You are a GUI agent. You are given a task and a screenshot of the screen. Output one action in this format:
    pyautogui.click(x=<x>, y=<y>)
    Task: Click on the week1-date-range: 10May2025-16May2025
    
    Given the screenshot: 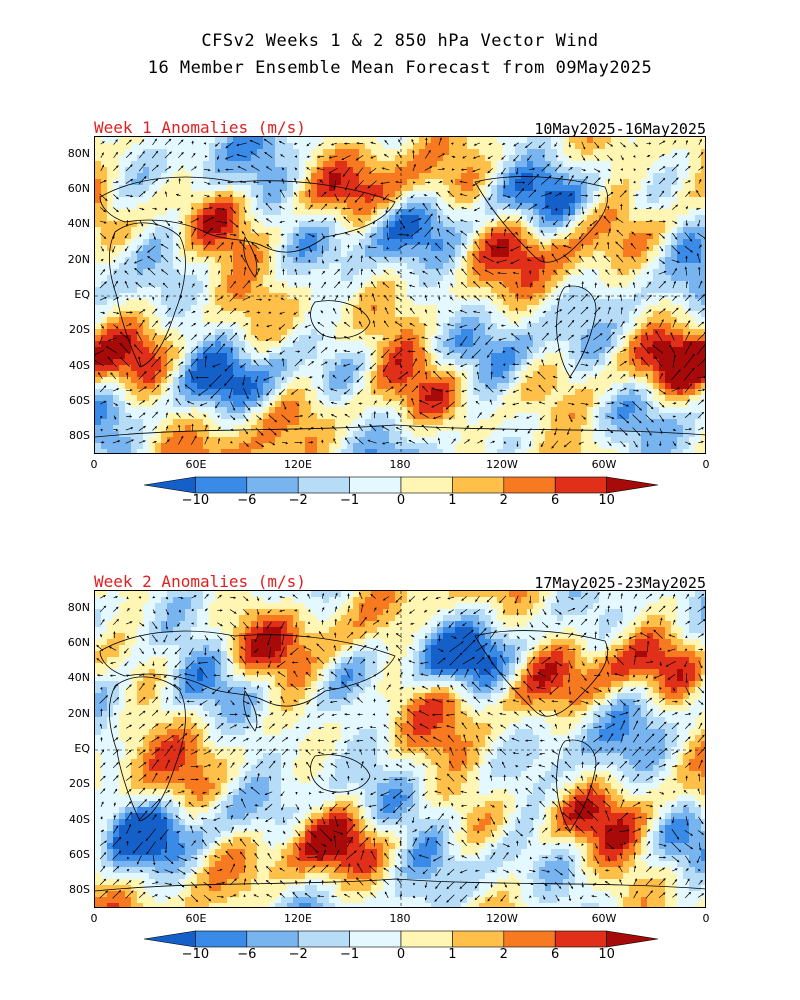 What is the action you would take?
    pyautogui.click(x=620, y=129)
    